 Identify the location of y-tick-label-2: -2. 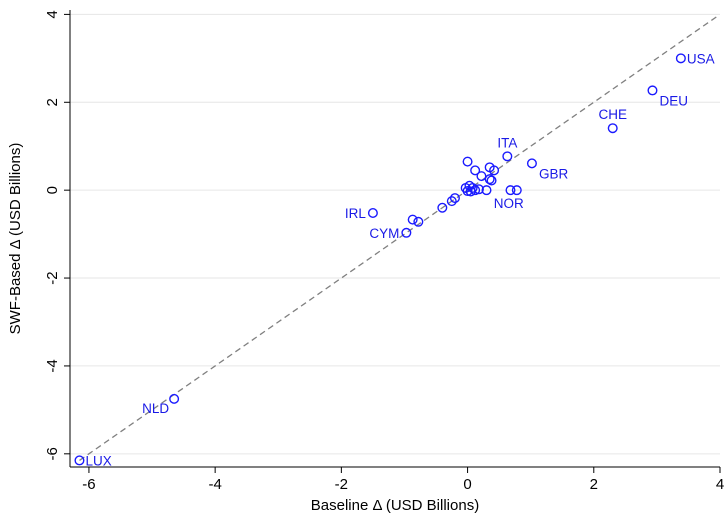
(52, 277).